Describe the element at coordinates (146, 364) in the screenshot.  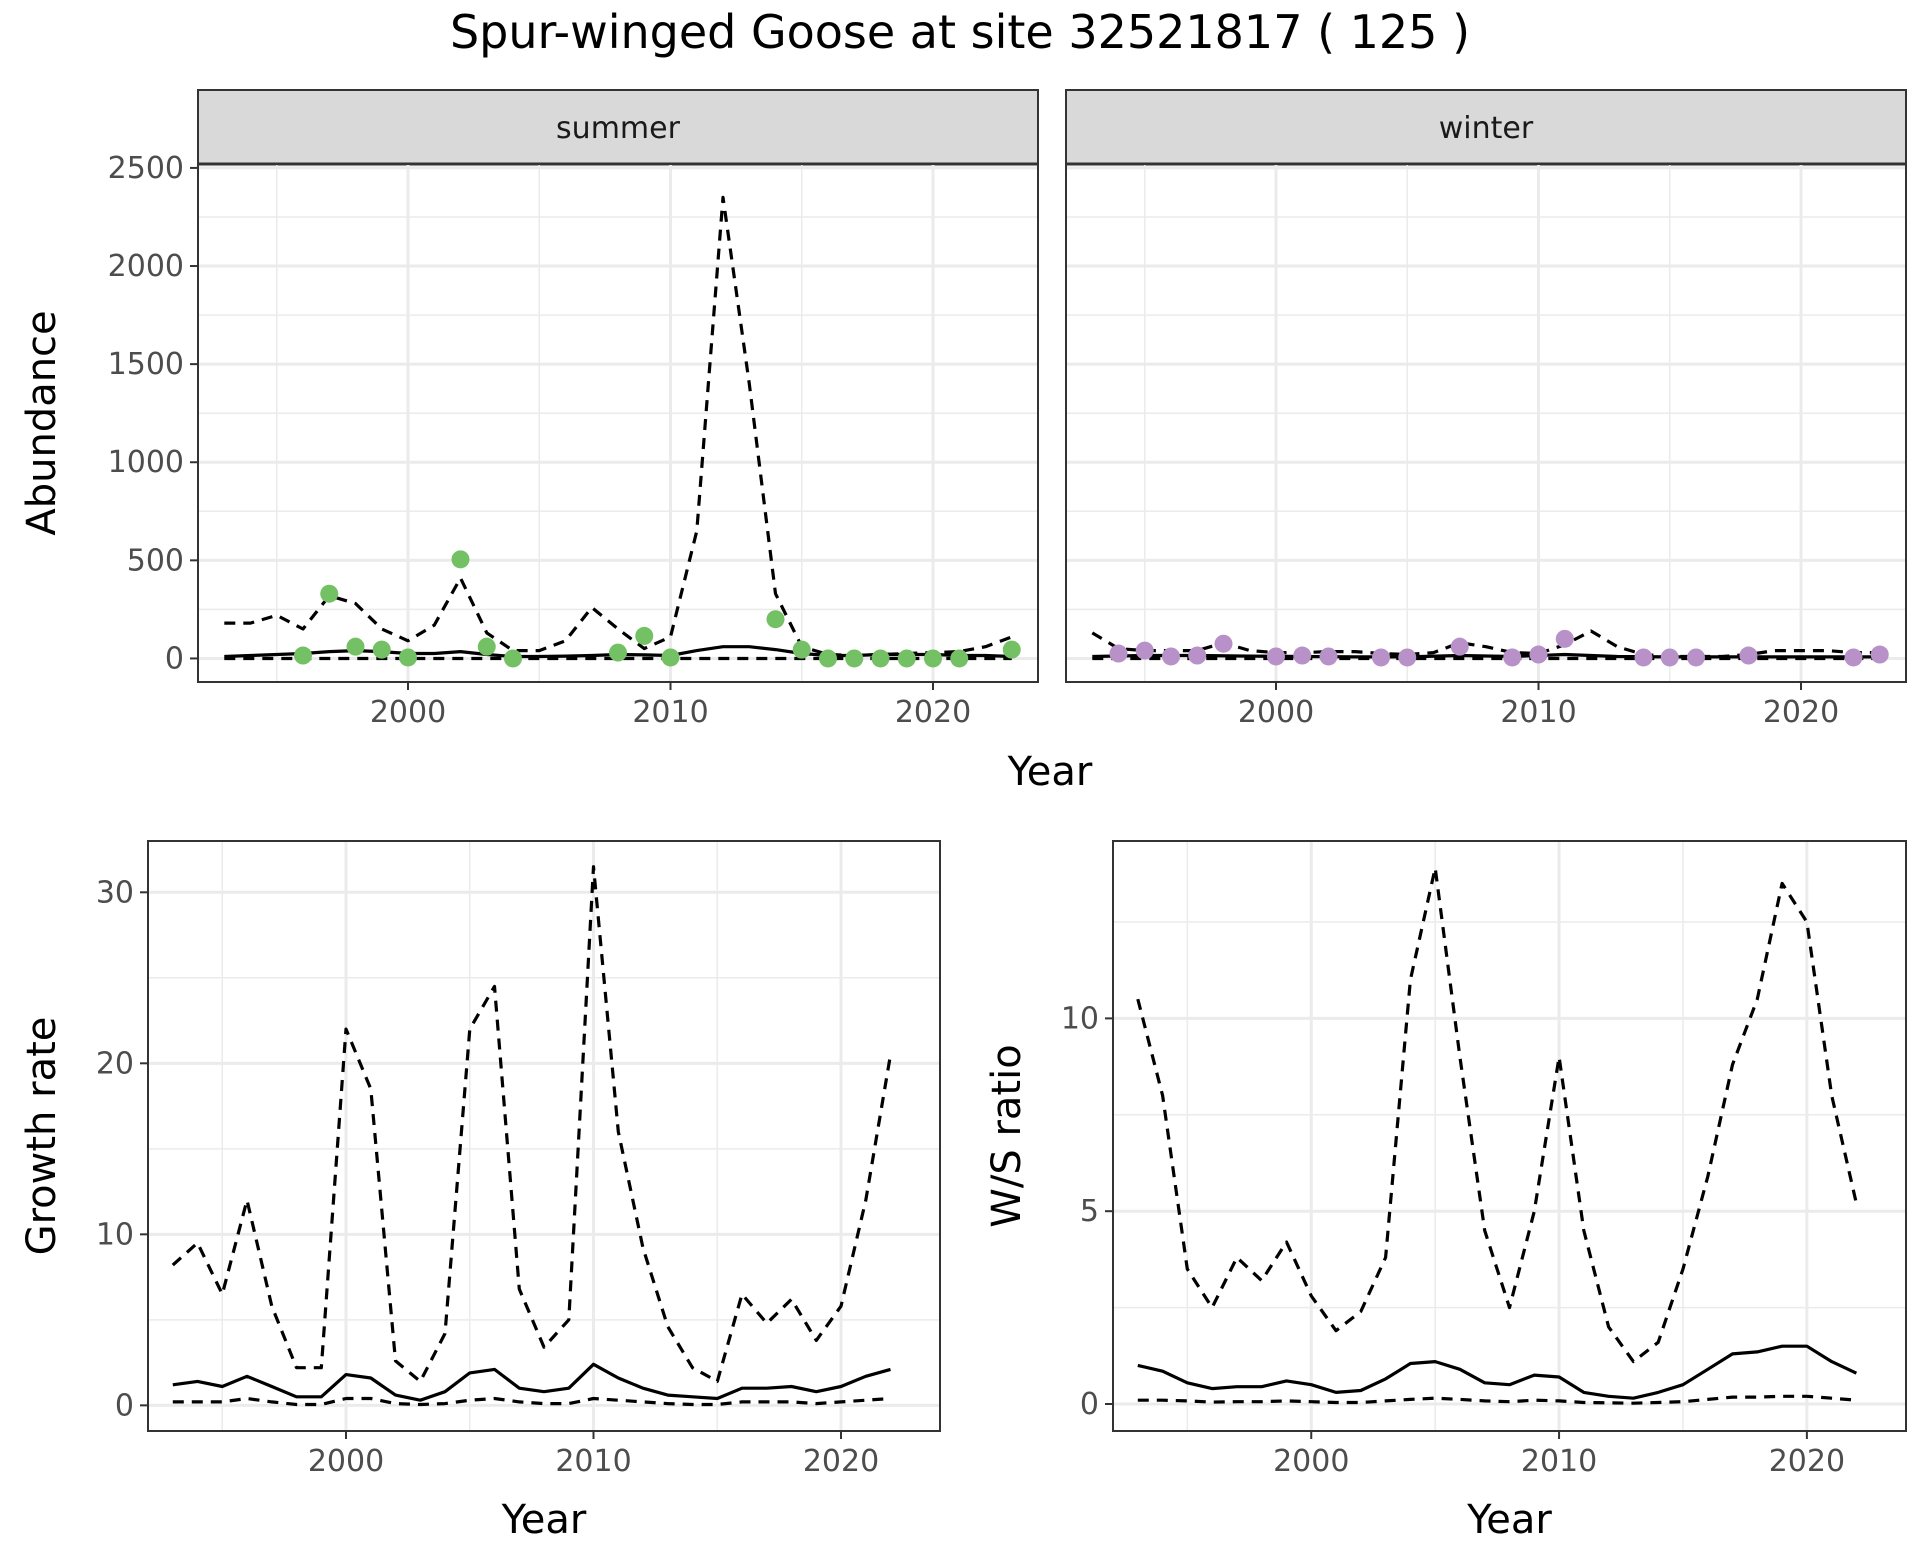
I see `y-tick-label: 1500` at that location.